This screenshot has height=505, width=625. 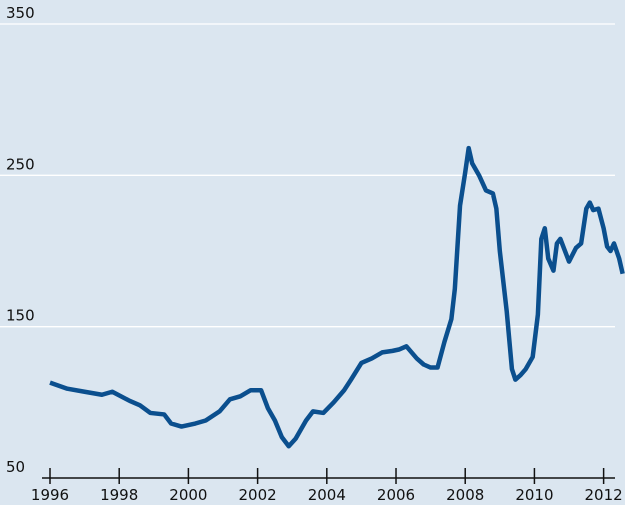 I want to click on x-tick-label: 2004, so click(x=327, y=495).